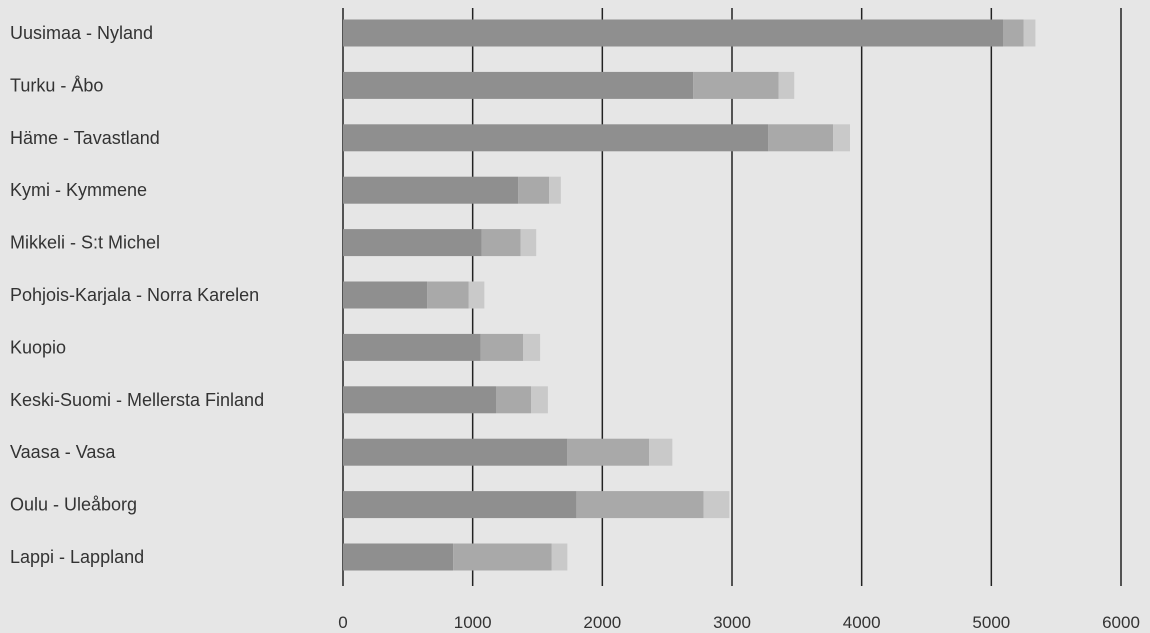 This screenshot has height=633, width=1150. Describe the element at coordinates (602, 622) in the screenshot. I see `x-tick-label: 2000` at that location.